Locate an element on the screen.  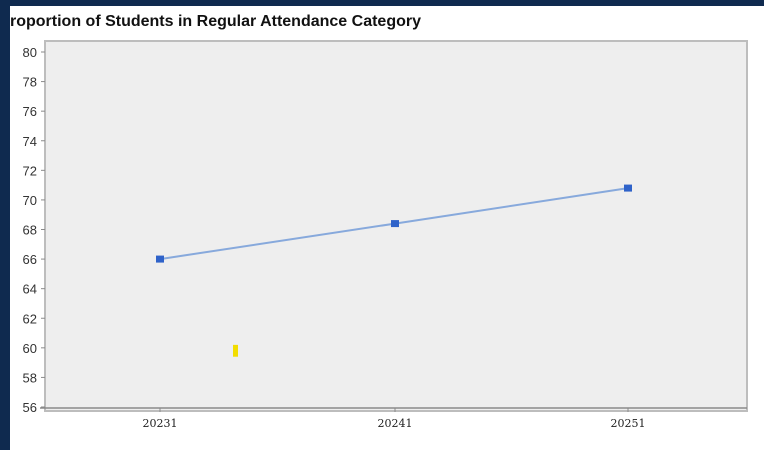
y-tick-label: 76 is located at coordinates (30, 111).